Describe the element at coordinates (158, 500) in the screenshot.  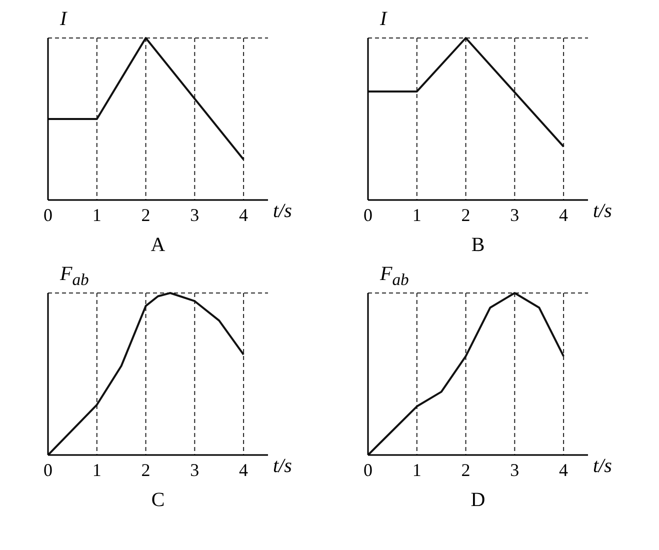
I see `text: C` at that location.